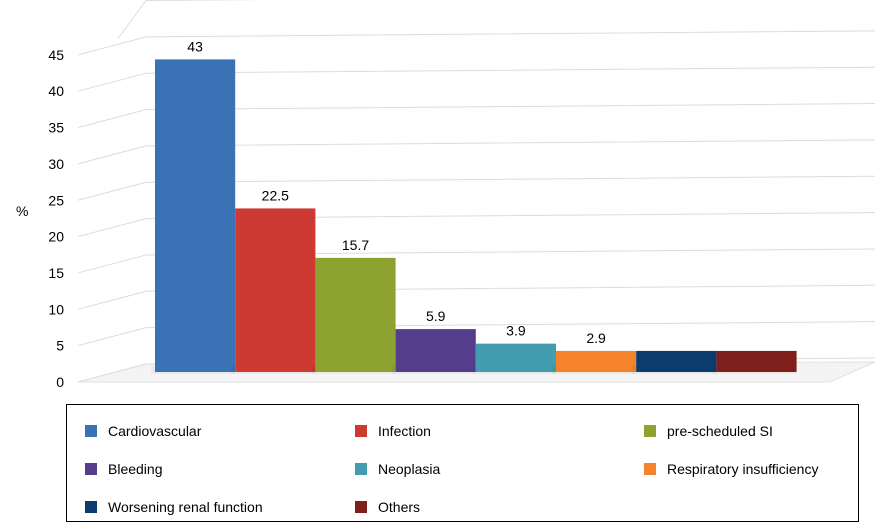  Describe the element at coordinates (399, 507) in the screenshot. I see `legend-label: Others` at that location.